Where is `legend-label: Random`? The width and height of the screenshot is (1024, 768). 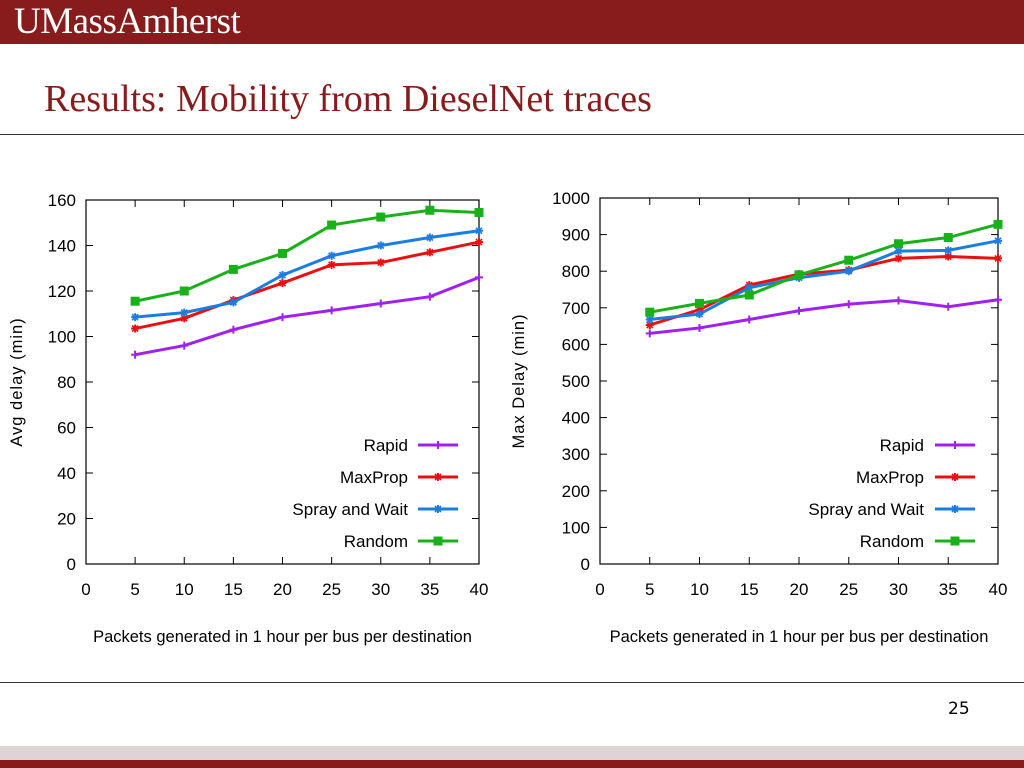 legend-label: Random is located at coordinates (892, 541).